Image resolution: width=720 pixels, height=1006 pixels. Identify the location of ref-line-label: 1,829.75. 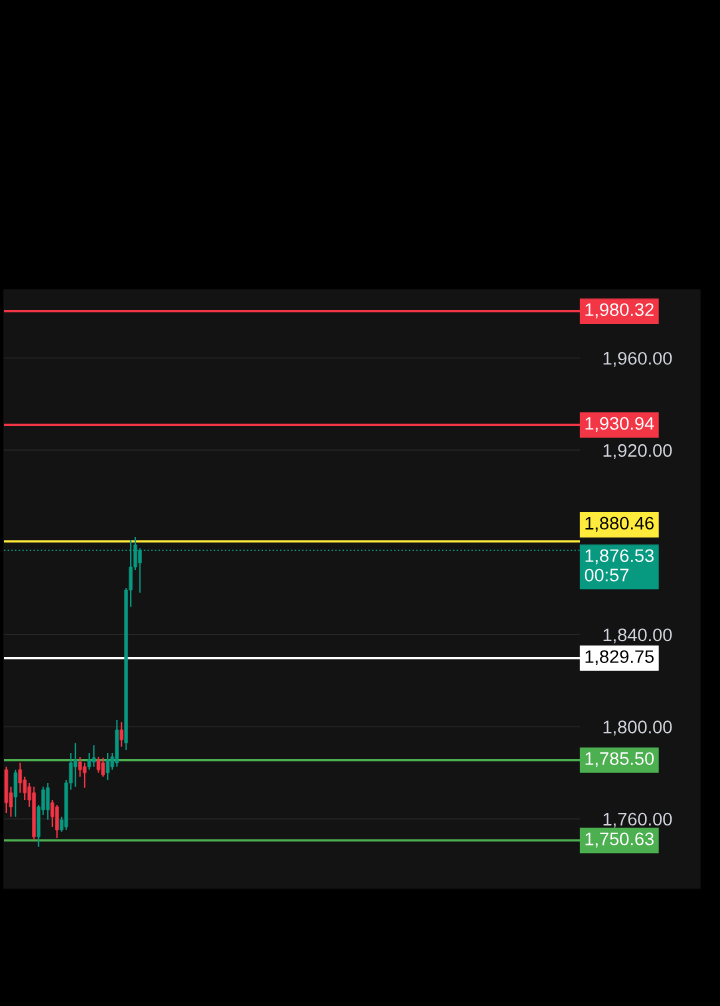
(619, 658).